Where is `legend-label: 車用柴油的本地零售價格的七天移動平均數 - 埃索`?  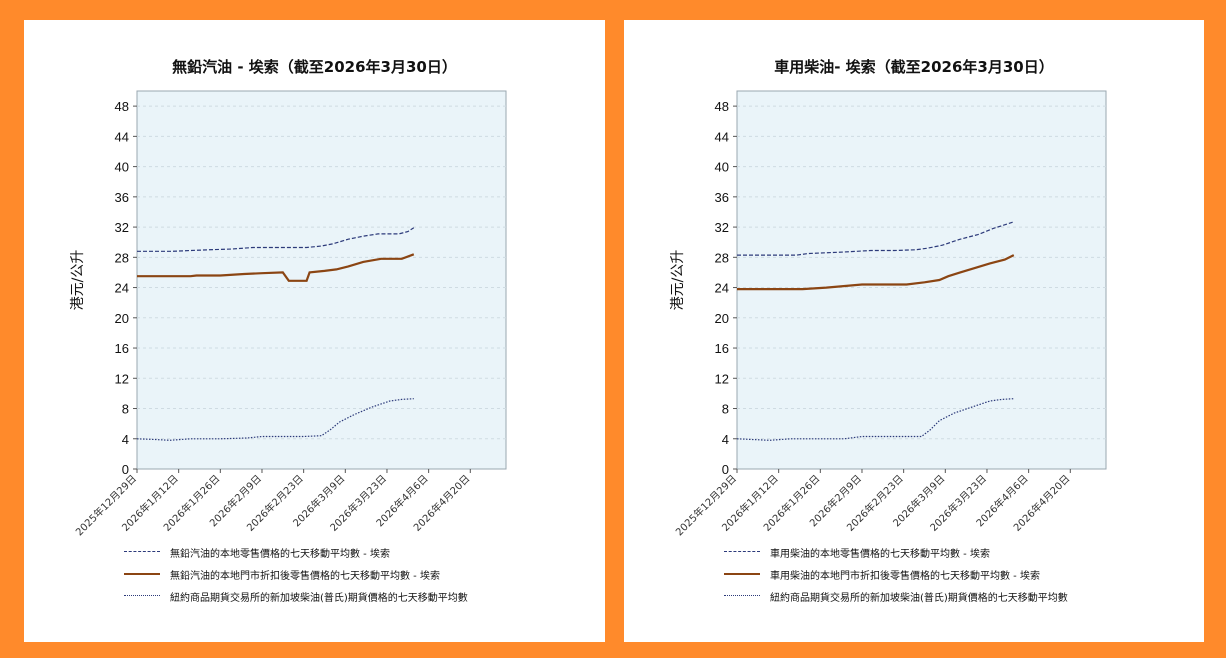 legend-label: 車用柴油的本地零售價格的七天移動平均數 - 埃索 is located at coordinates (880, 554).